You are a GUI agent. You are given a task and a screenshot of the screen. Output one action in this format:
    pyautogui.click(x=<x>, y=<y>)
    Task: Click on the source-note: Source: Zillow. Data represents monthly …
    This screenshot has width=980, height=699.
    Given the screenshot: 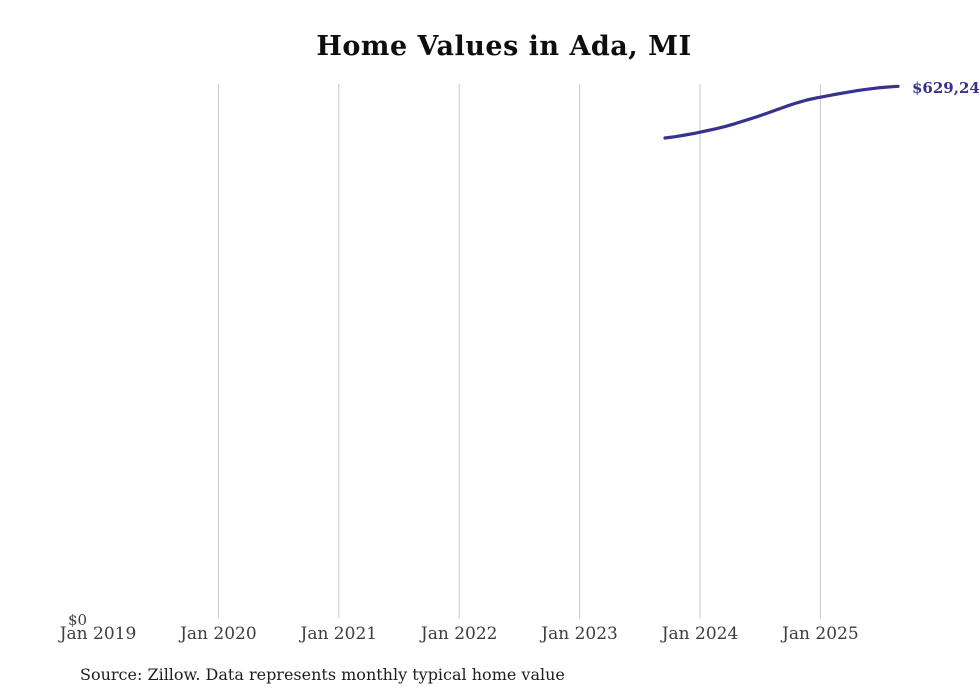 What is the action you would take?
    pyautogui.click(x=322, y=674)
    